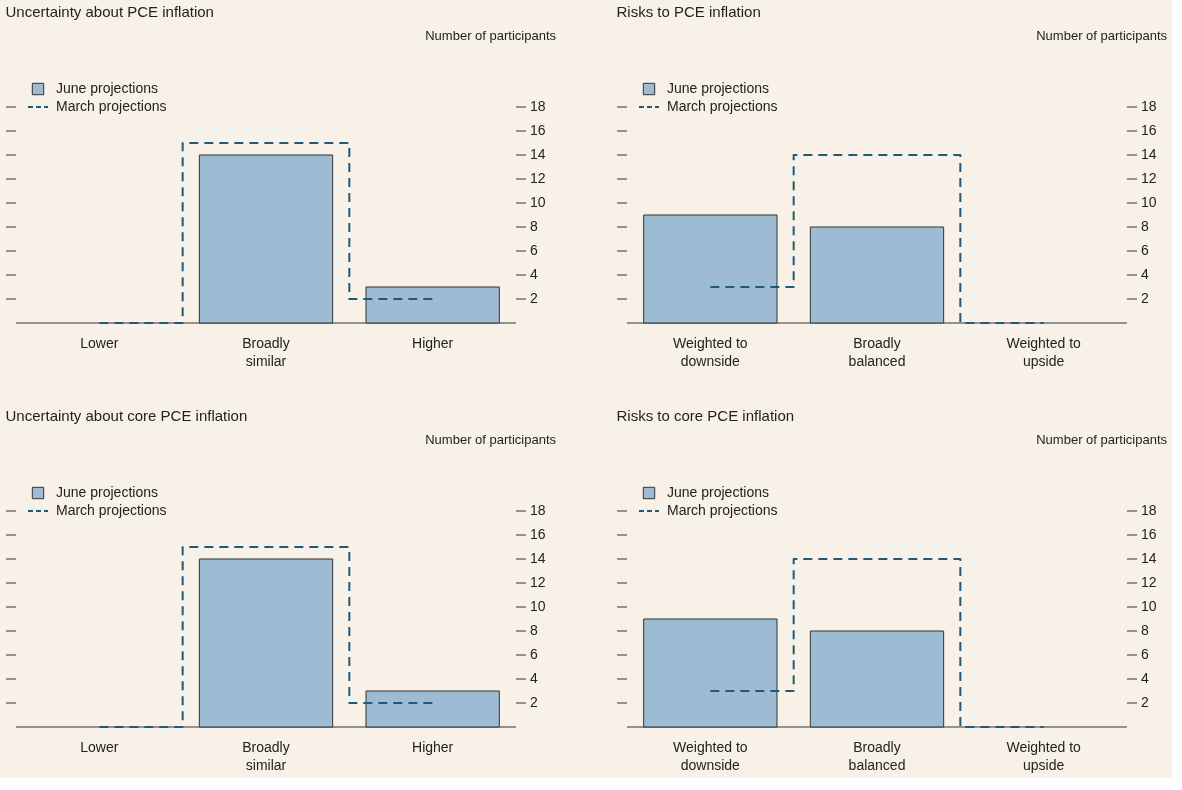 The width and height of the screenshot is (1182, 790). I want to click on chart-title: Risks to core PCE inflation, so click(705, 415).